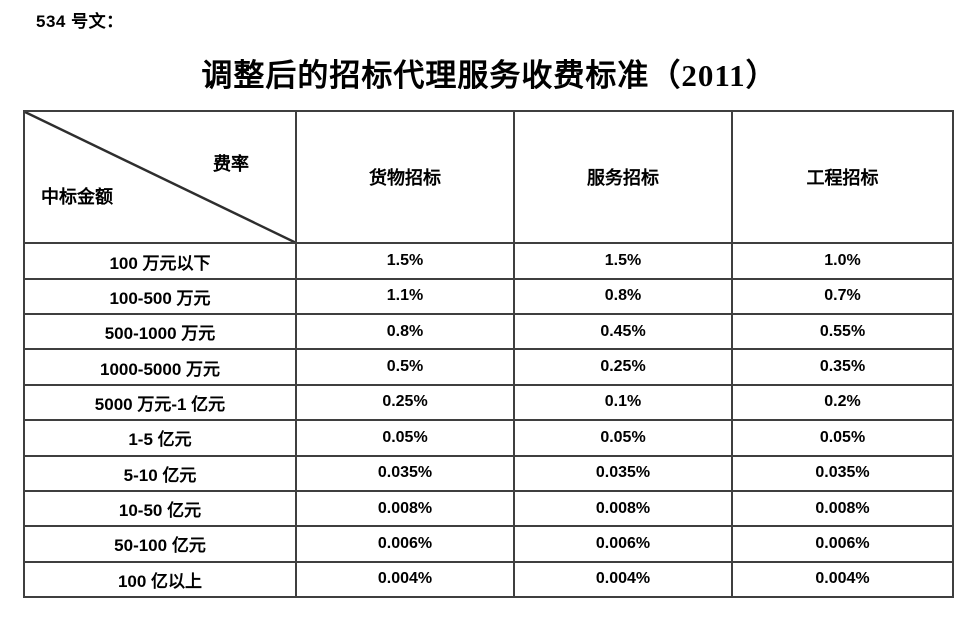 Image resolution: width=979 pixels, height=629 pixels. I want to click on table-row: 500-1000 万元 0.8% 0.45% 0.55%, so click(488, 332).